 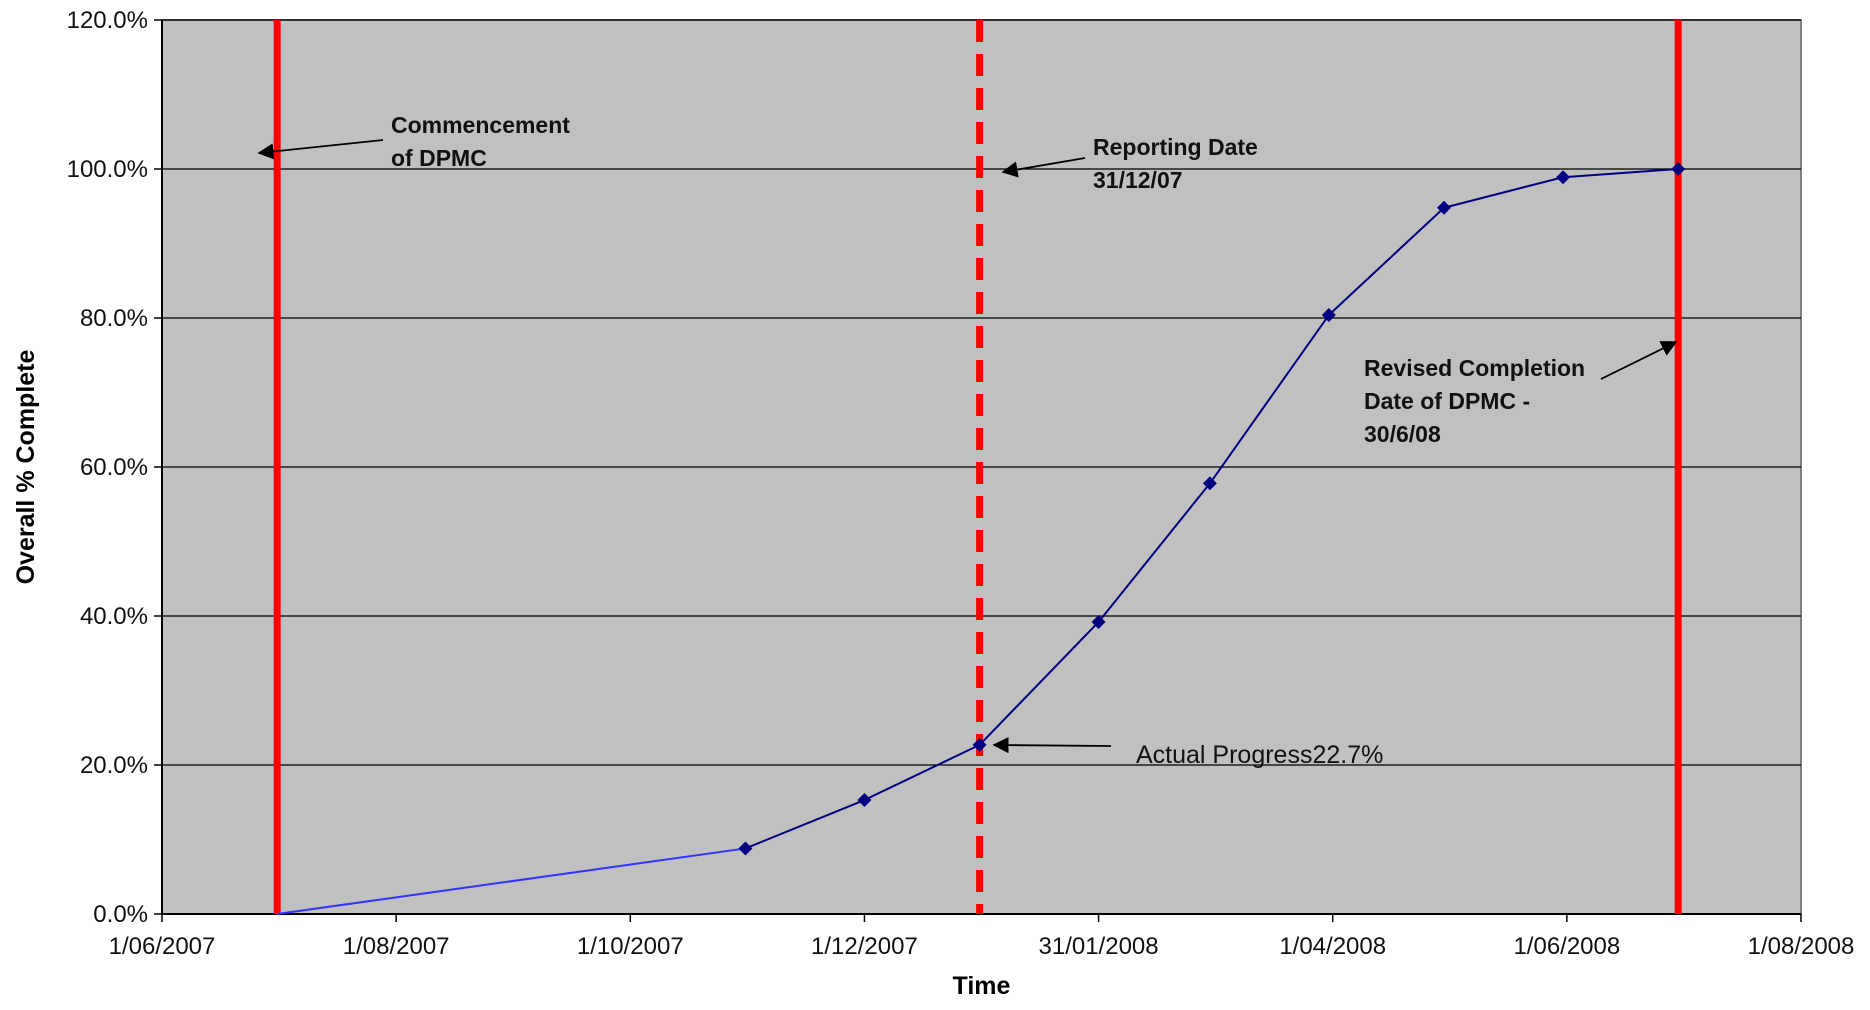 I want to click on annotation-line: Reporting Date, so click(x=1175, y=147).